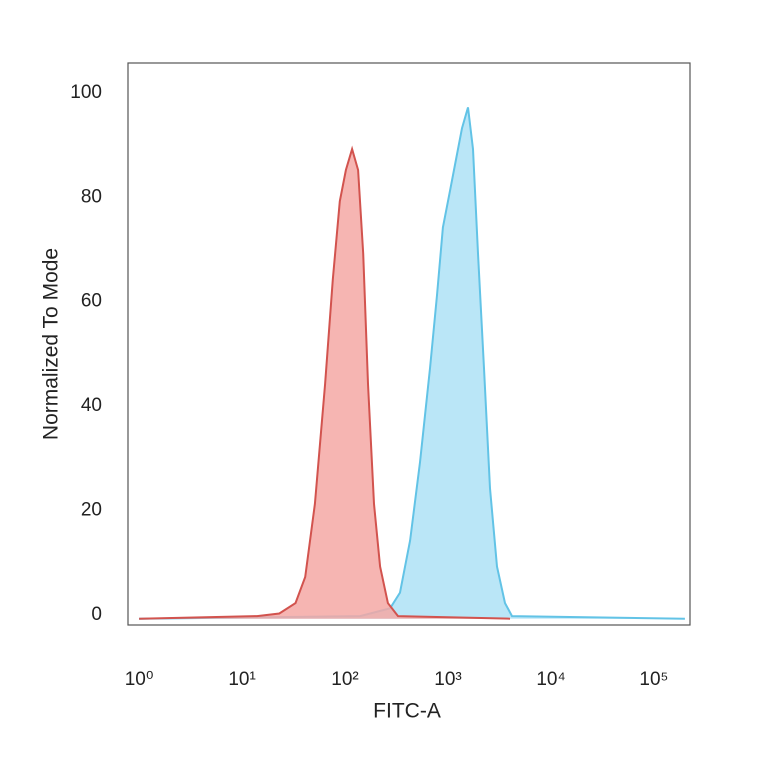  What do you see at coordinates (91, 301) in the screenshot?
I see `y-tick-label: 60` at bounding box center [91, 301].